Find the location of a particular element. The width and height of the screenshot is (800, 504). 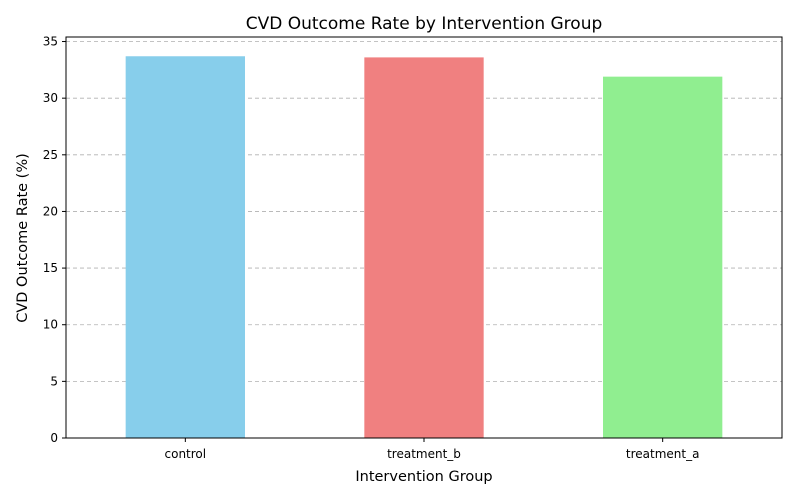

y-tick-label: 15 is located at coordinates (50, 268).